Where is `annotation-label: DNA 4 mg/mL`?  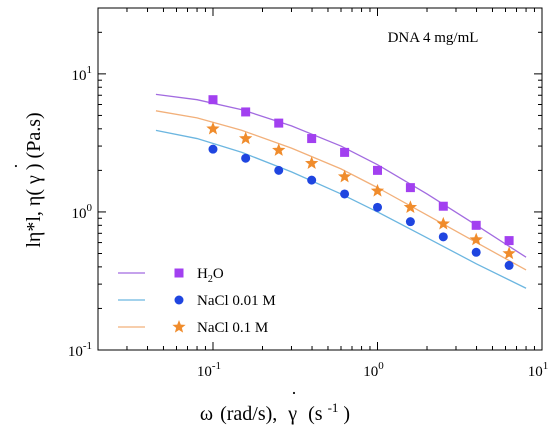
annotation-label: DNA 4 mg/mL is located at coordinates (433, 38).